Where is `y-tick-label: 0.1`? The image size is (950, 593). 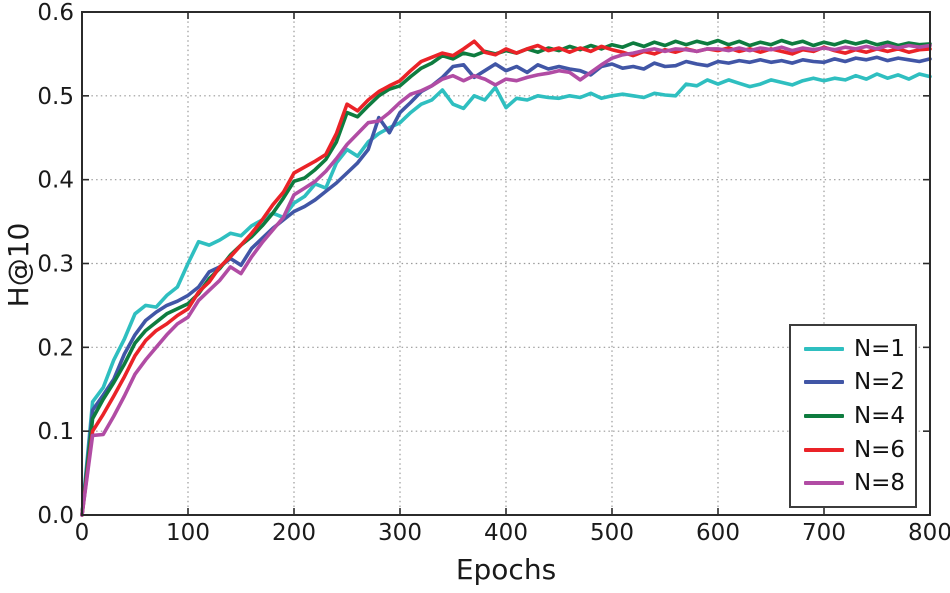
y-tick-label: 0.1 is located at coordinates (55, 432).